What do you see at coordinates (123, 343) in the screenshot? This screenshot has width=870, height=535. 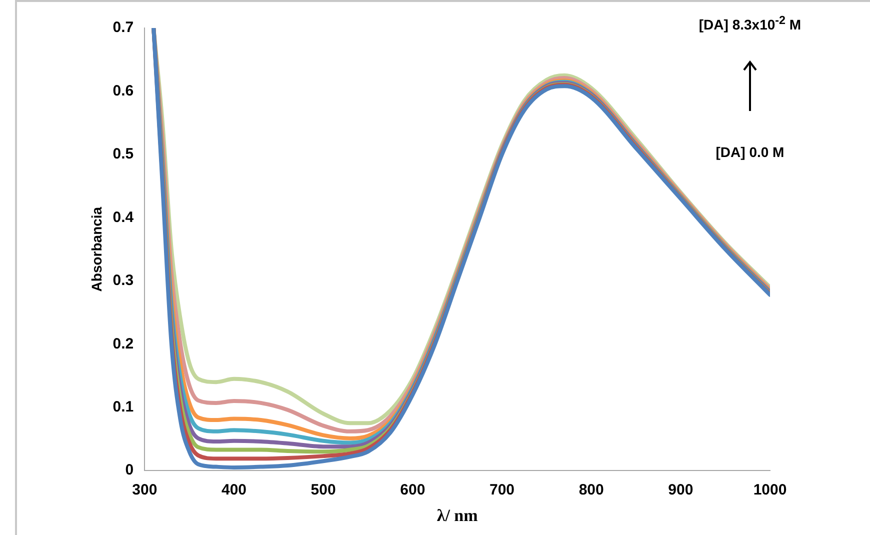 I see `y-tick-label: 0.2` at bounding box center [123, 343].